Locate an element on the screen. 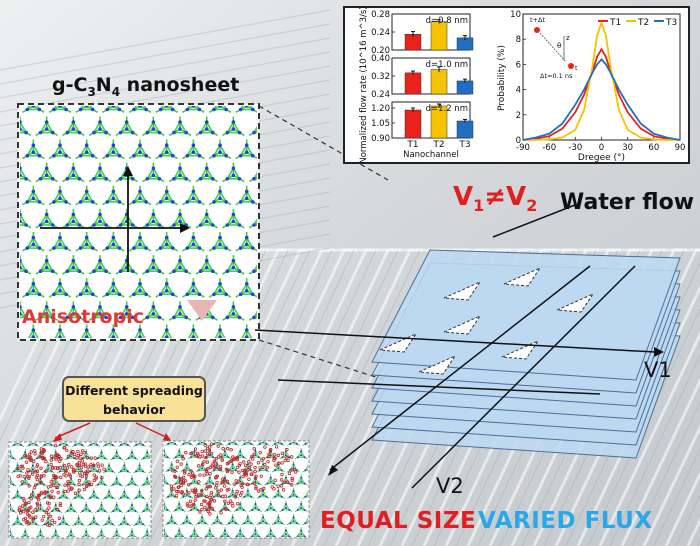 This screenshot has width=700, height=546. line-xlabel: Dregee (°) is located at coordinates (601, 158).